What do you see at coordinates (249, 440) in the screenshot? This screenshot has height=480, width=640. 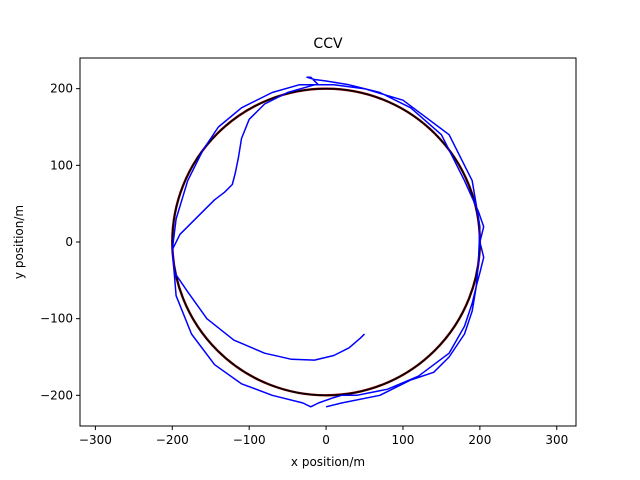 I see `x-tick-label: −100` at bounding box center [249, 440].